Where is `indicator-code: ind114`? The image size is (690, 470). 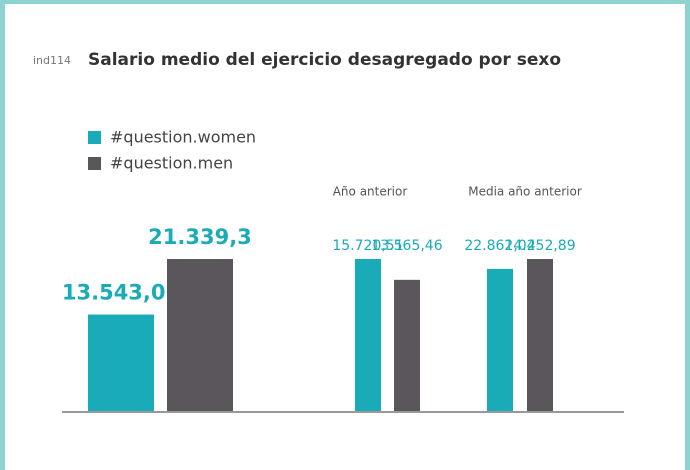
indicator-code: ind114 is located at coordinates (52, 60).